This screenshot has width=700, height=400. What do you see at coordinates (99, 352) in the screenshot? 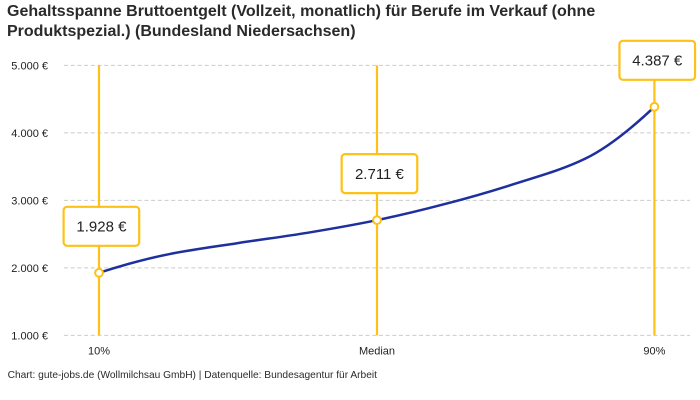
I see `svg-text: 10%` at bounding box center [99, 352].